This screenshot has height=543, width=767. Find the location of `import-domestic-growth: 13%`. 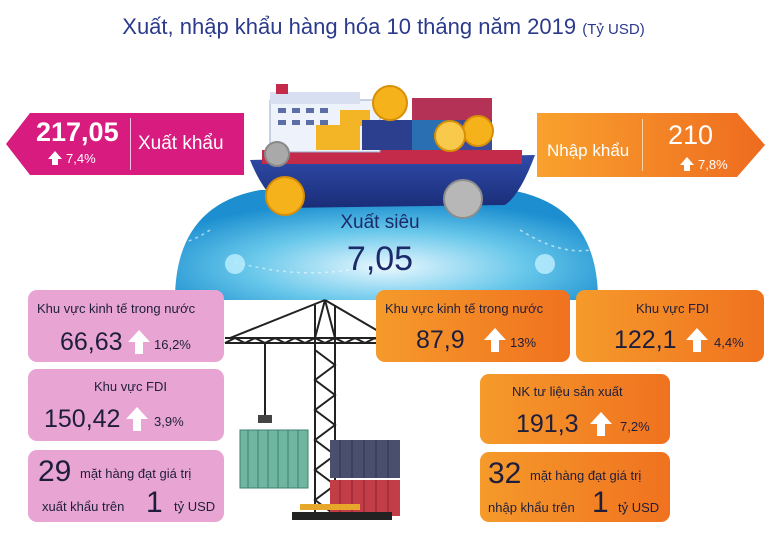

import-domestic-growth: 13% is located at coordinates (523, 342).